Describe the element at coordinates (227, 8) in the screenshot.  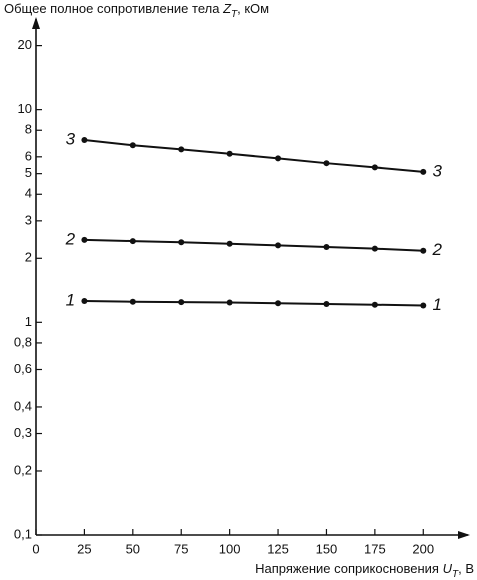
I see `y-label-symbol: Z` at that location.